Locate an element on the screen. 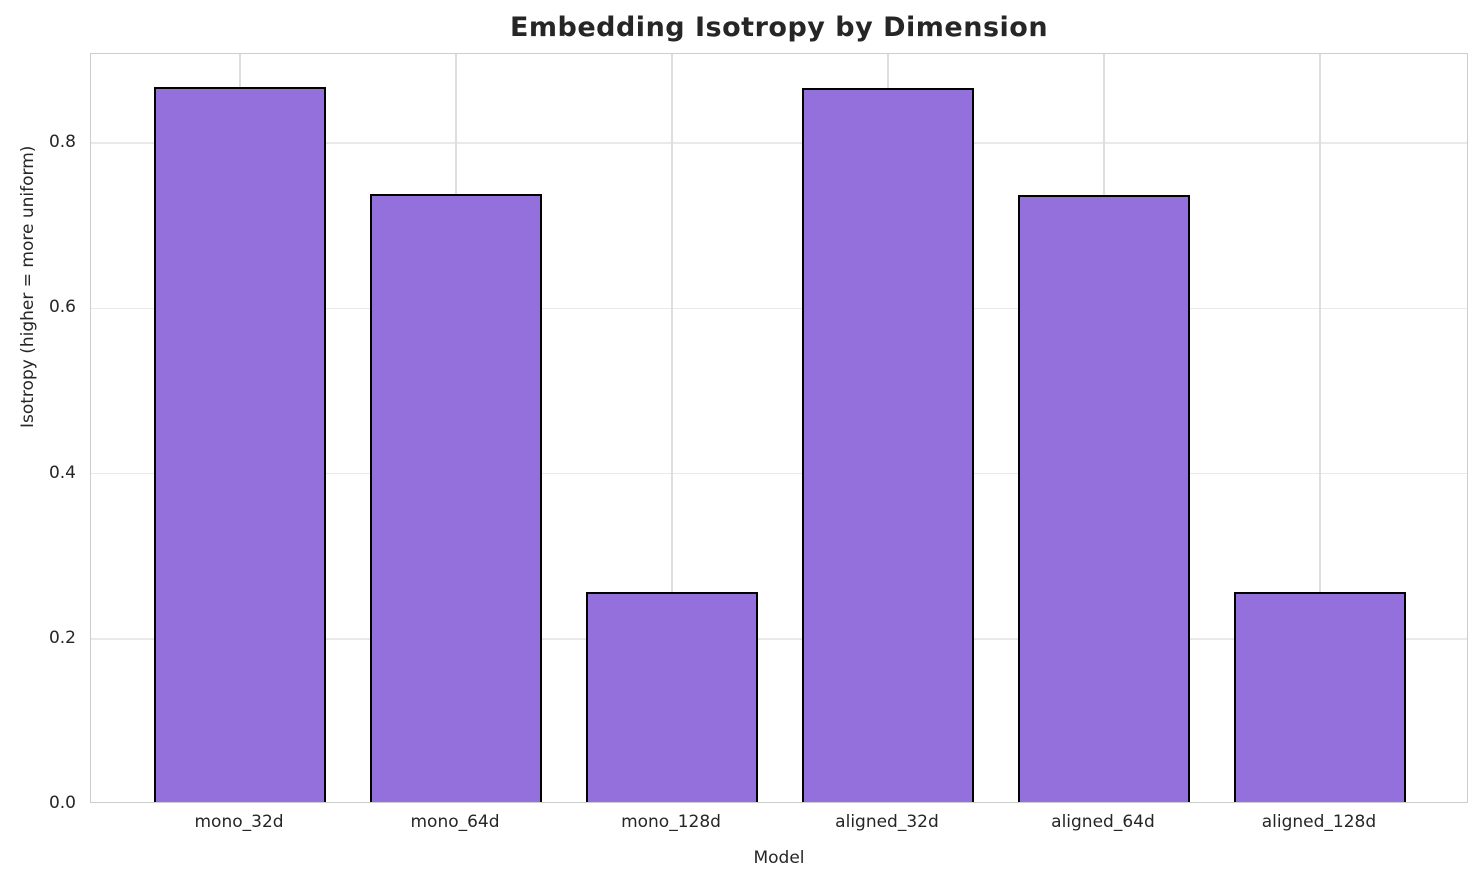 The image size is (1484, 885). x-tick-label: aligned_128d is located at coordinates (1319, 822).